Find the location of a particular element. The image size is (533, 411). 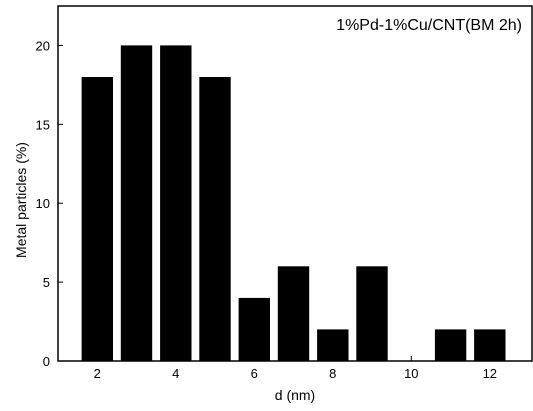

x-axis-label: d (nm) is located at coordinates (295, 395).